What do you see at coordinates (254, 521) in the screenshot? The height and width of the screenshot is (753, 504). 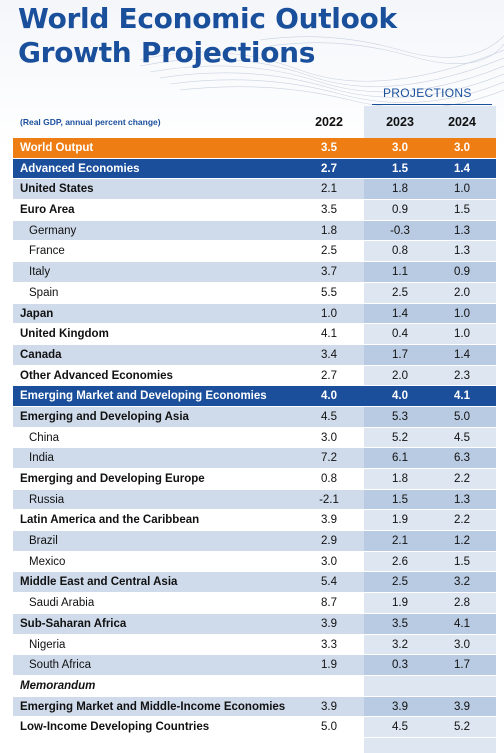 I see `table-row: Latin America and the Caribbean 3.9 1.9 2.2` at bounding box center [254, 521].